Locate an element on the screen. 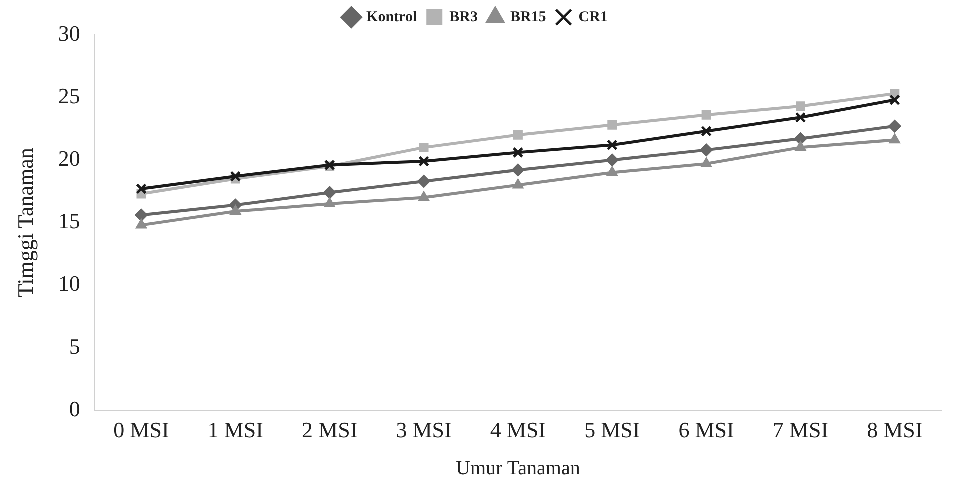 The width and height of the screenshot is (962, 490). legend-label: CR1 is located at coordinates (593, 17).